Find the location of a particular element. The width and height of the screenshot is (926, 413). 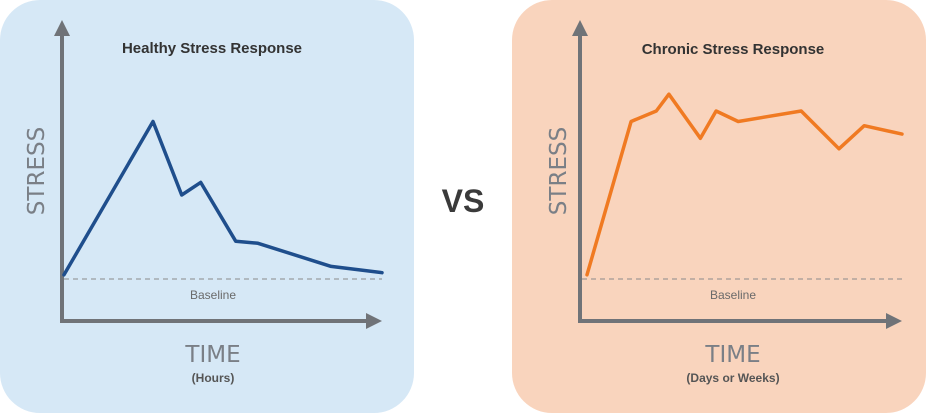

x-axis-sublabel: (Days or Weeks) is located at coordinates (732, 378).